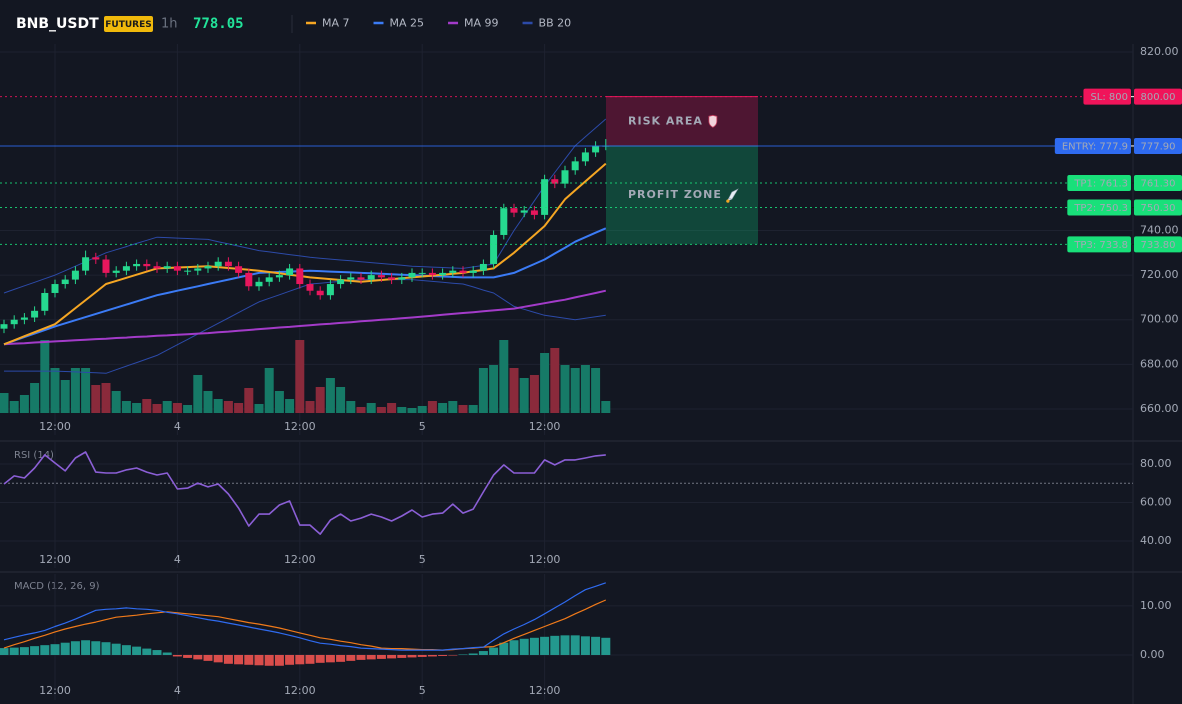  Describe the element at coordinates (57, 24) in the screenshot. I see `symbol: BNB_USDT` at that location.